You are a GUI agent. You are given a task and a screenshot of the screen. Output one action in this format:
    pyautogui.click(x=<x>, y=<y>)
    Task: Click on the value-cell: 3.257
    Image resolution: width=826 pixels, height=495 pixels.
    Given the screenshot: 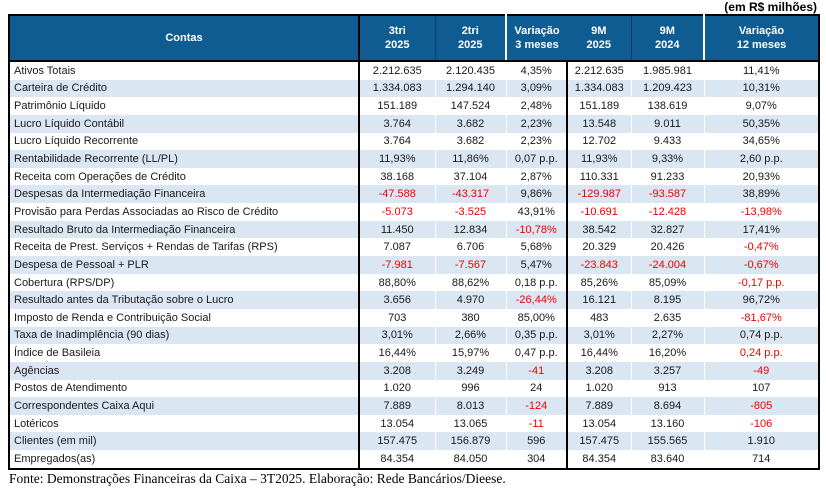 What is the action you would take?
    pyautogui.click(x=668, y=370)
    